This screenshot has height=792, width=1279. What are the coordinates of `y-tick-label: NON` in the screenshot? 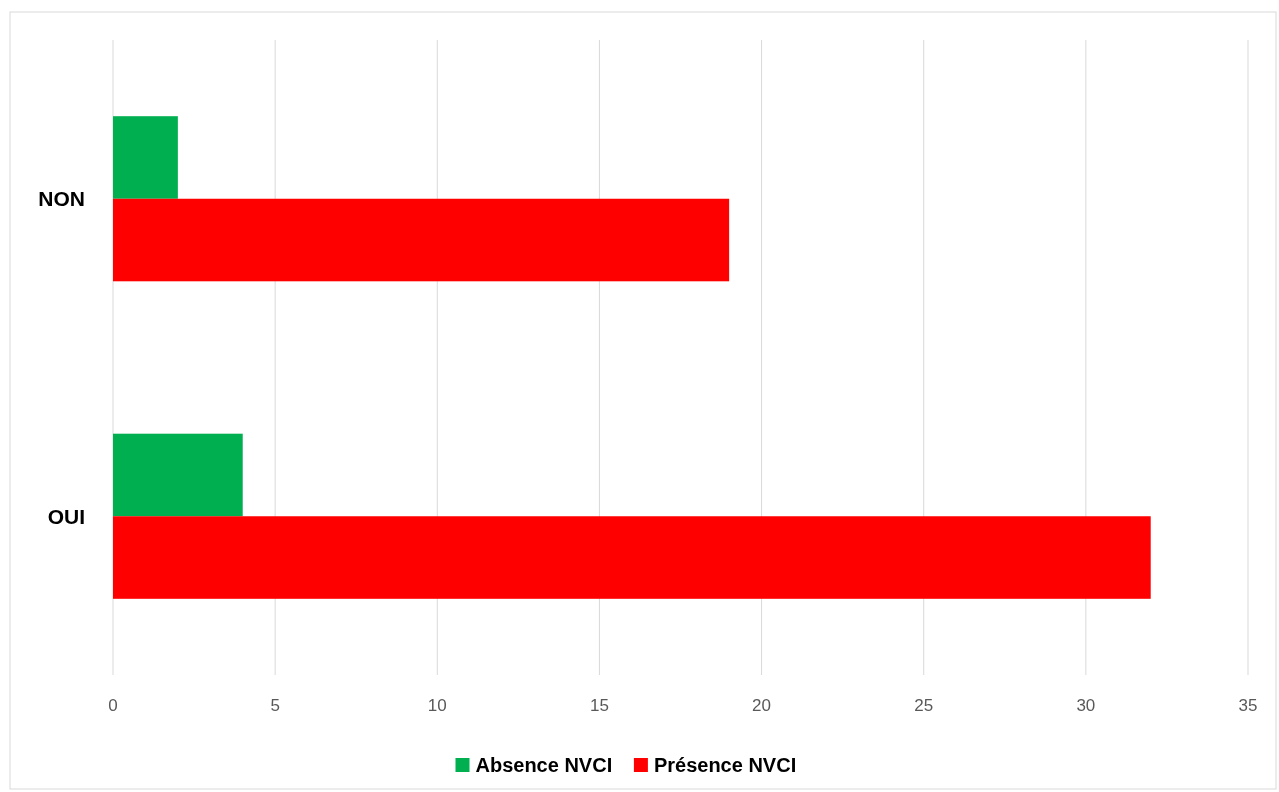 It's located at (61, 199).